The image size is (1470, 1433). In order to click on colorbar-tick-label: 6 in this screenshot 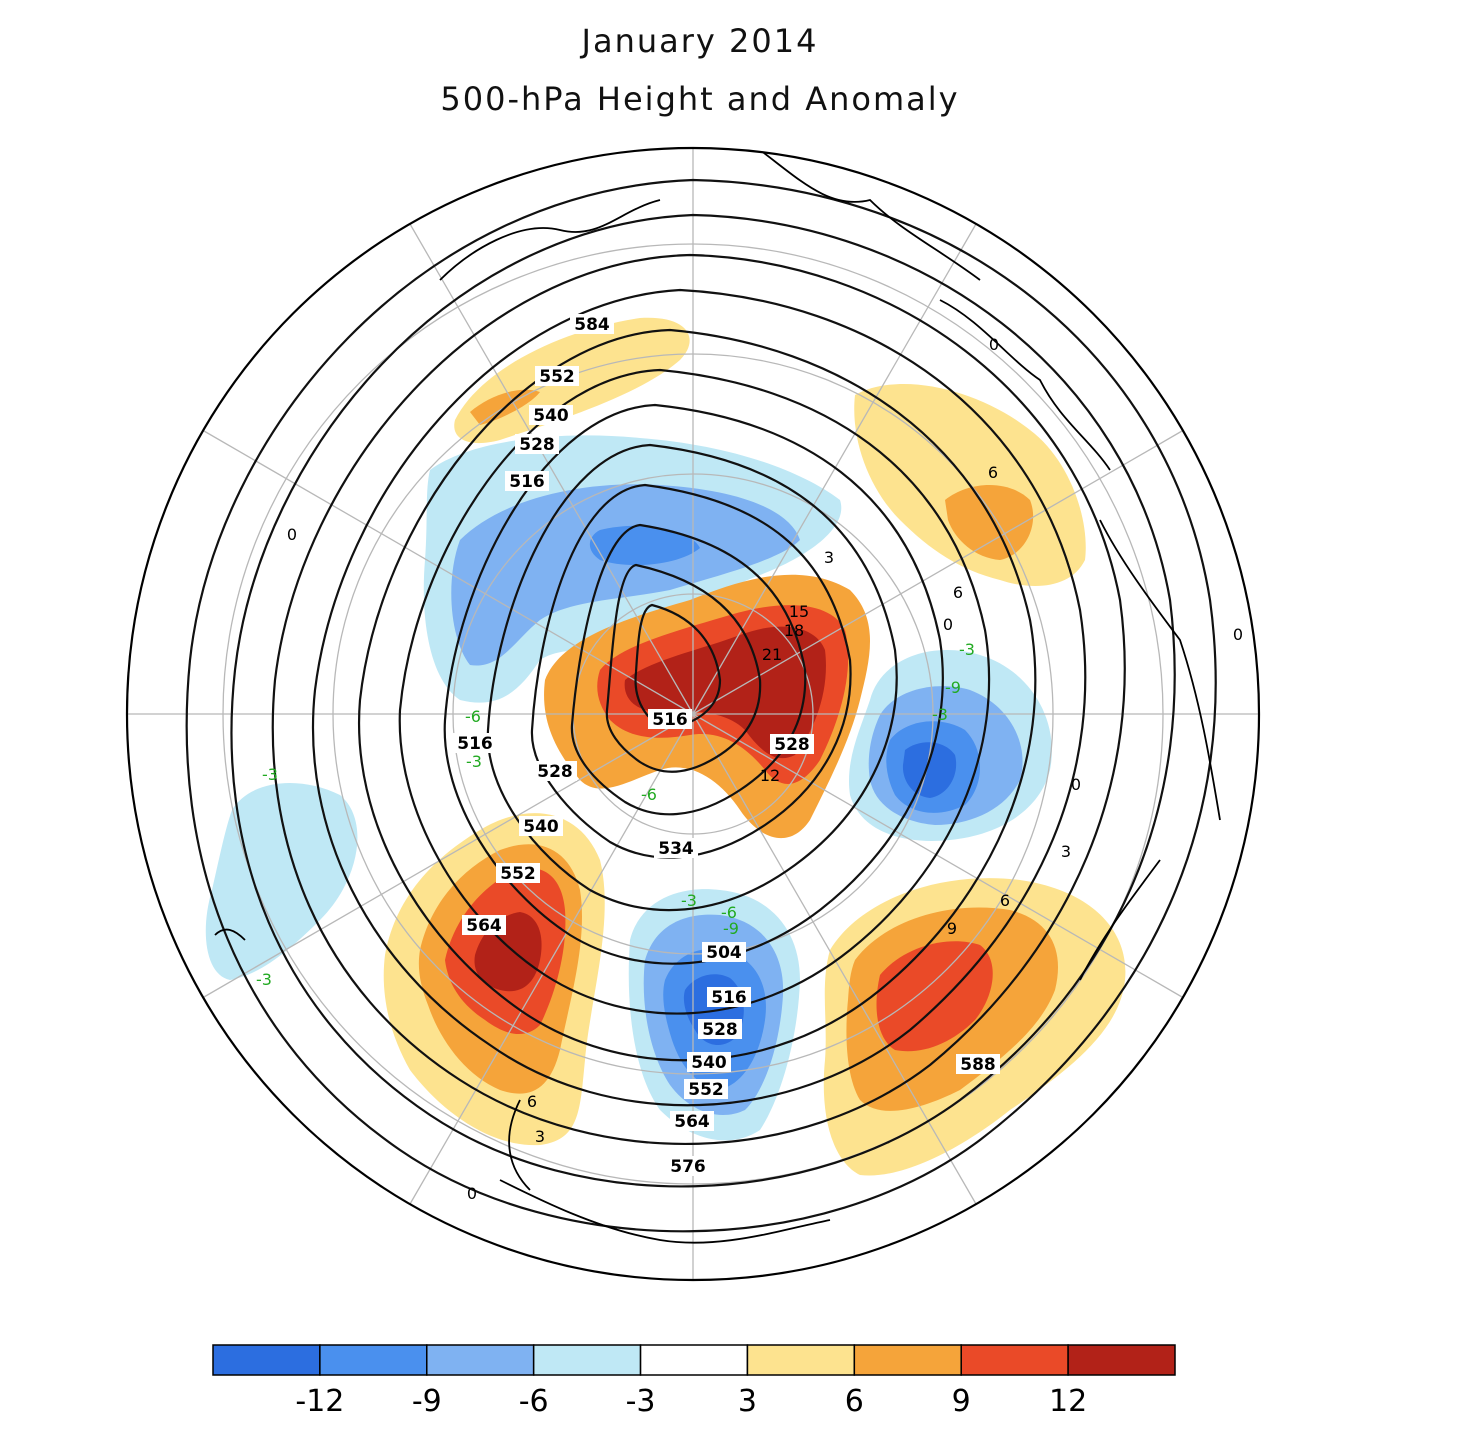, I will do `click(854, 1401)`.